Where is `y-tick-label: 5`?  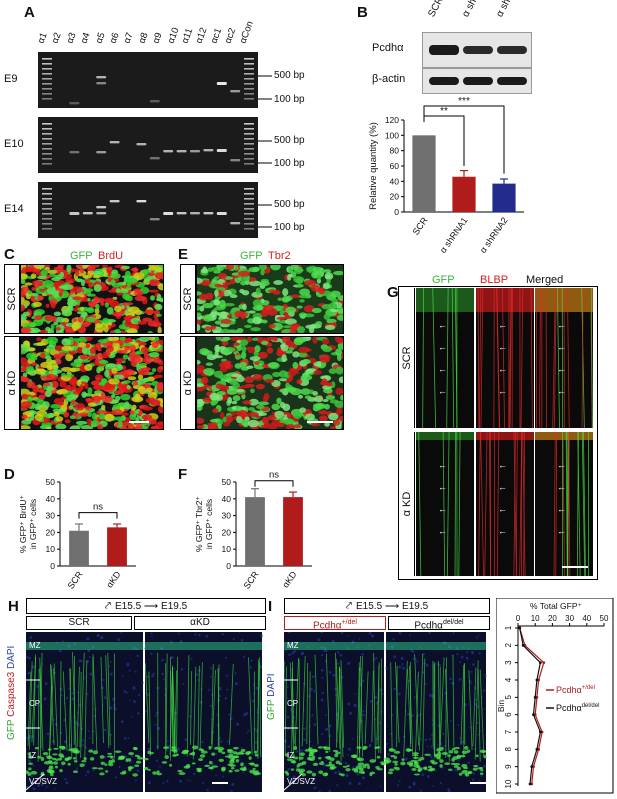 y-tick-label: 5 is located at coordinates (508, 697).